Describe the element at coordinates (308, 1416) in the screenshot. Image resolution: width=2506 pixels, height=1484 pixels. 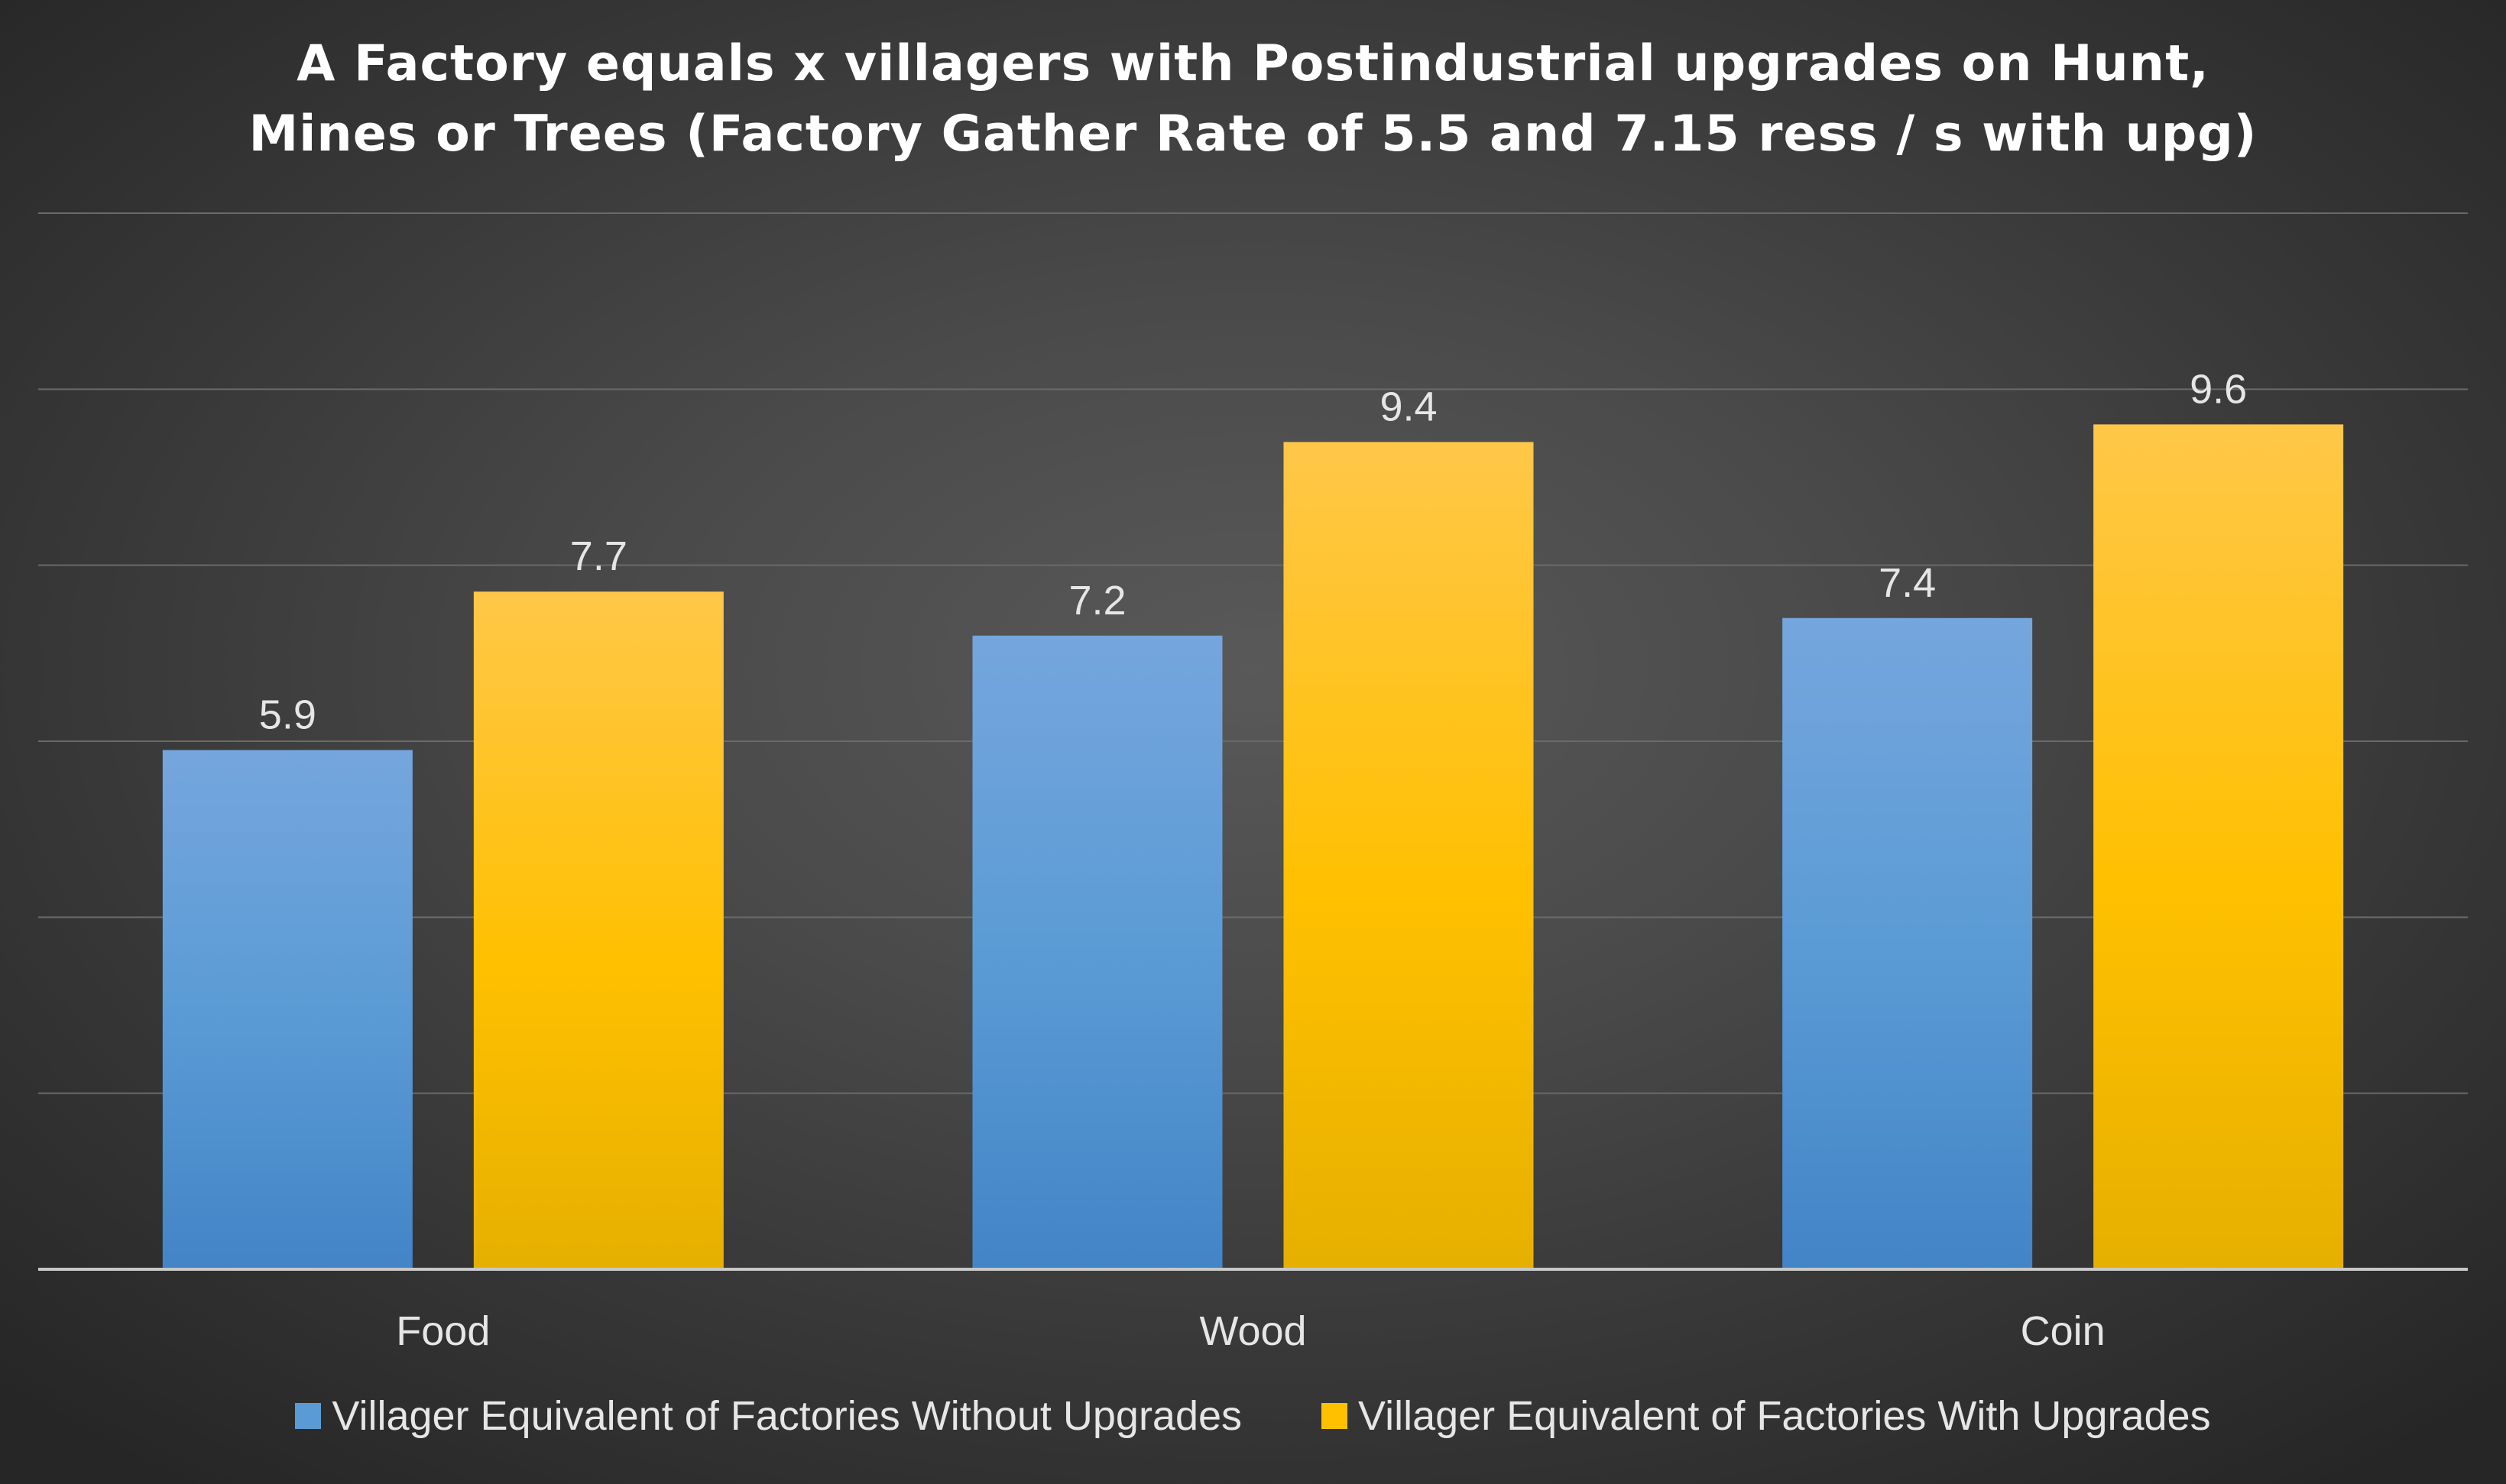
I see `legend-swatch-blue` at that location.